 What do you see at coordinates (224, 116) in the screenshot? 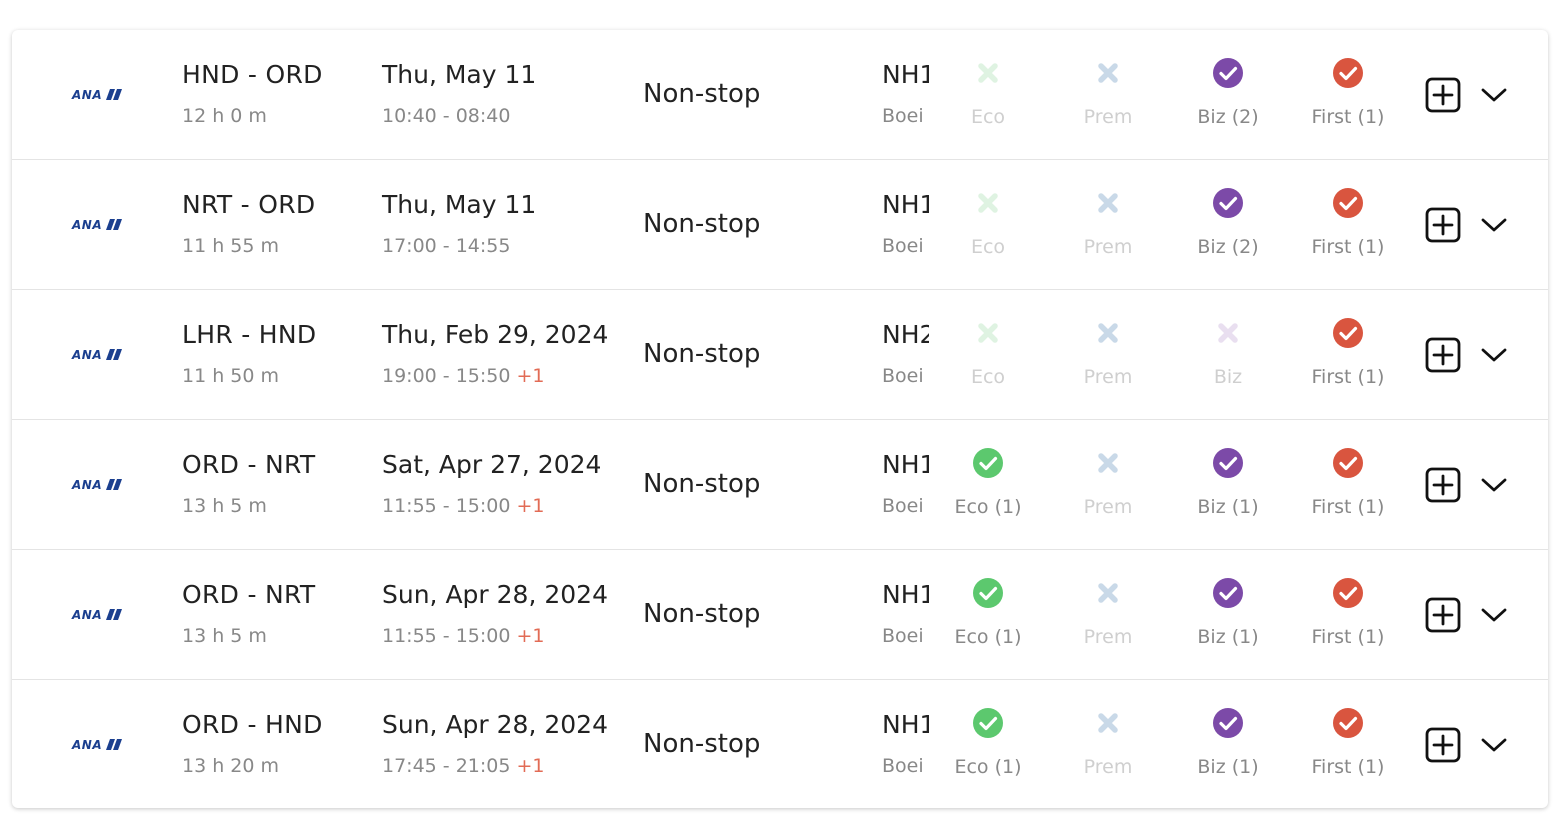
I see `flight-duration: 12 h 0 m` at bounding box center [224, 116].